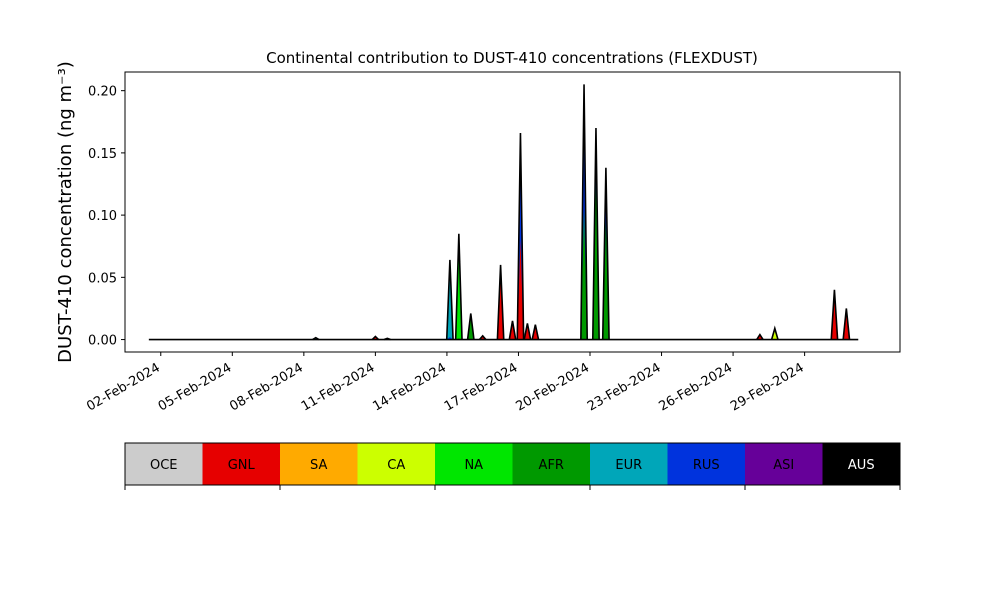  I want to click on legend-swatch-ca, so click(396, 464).